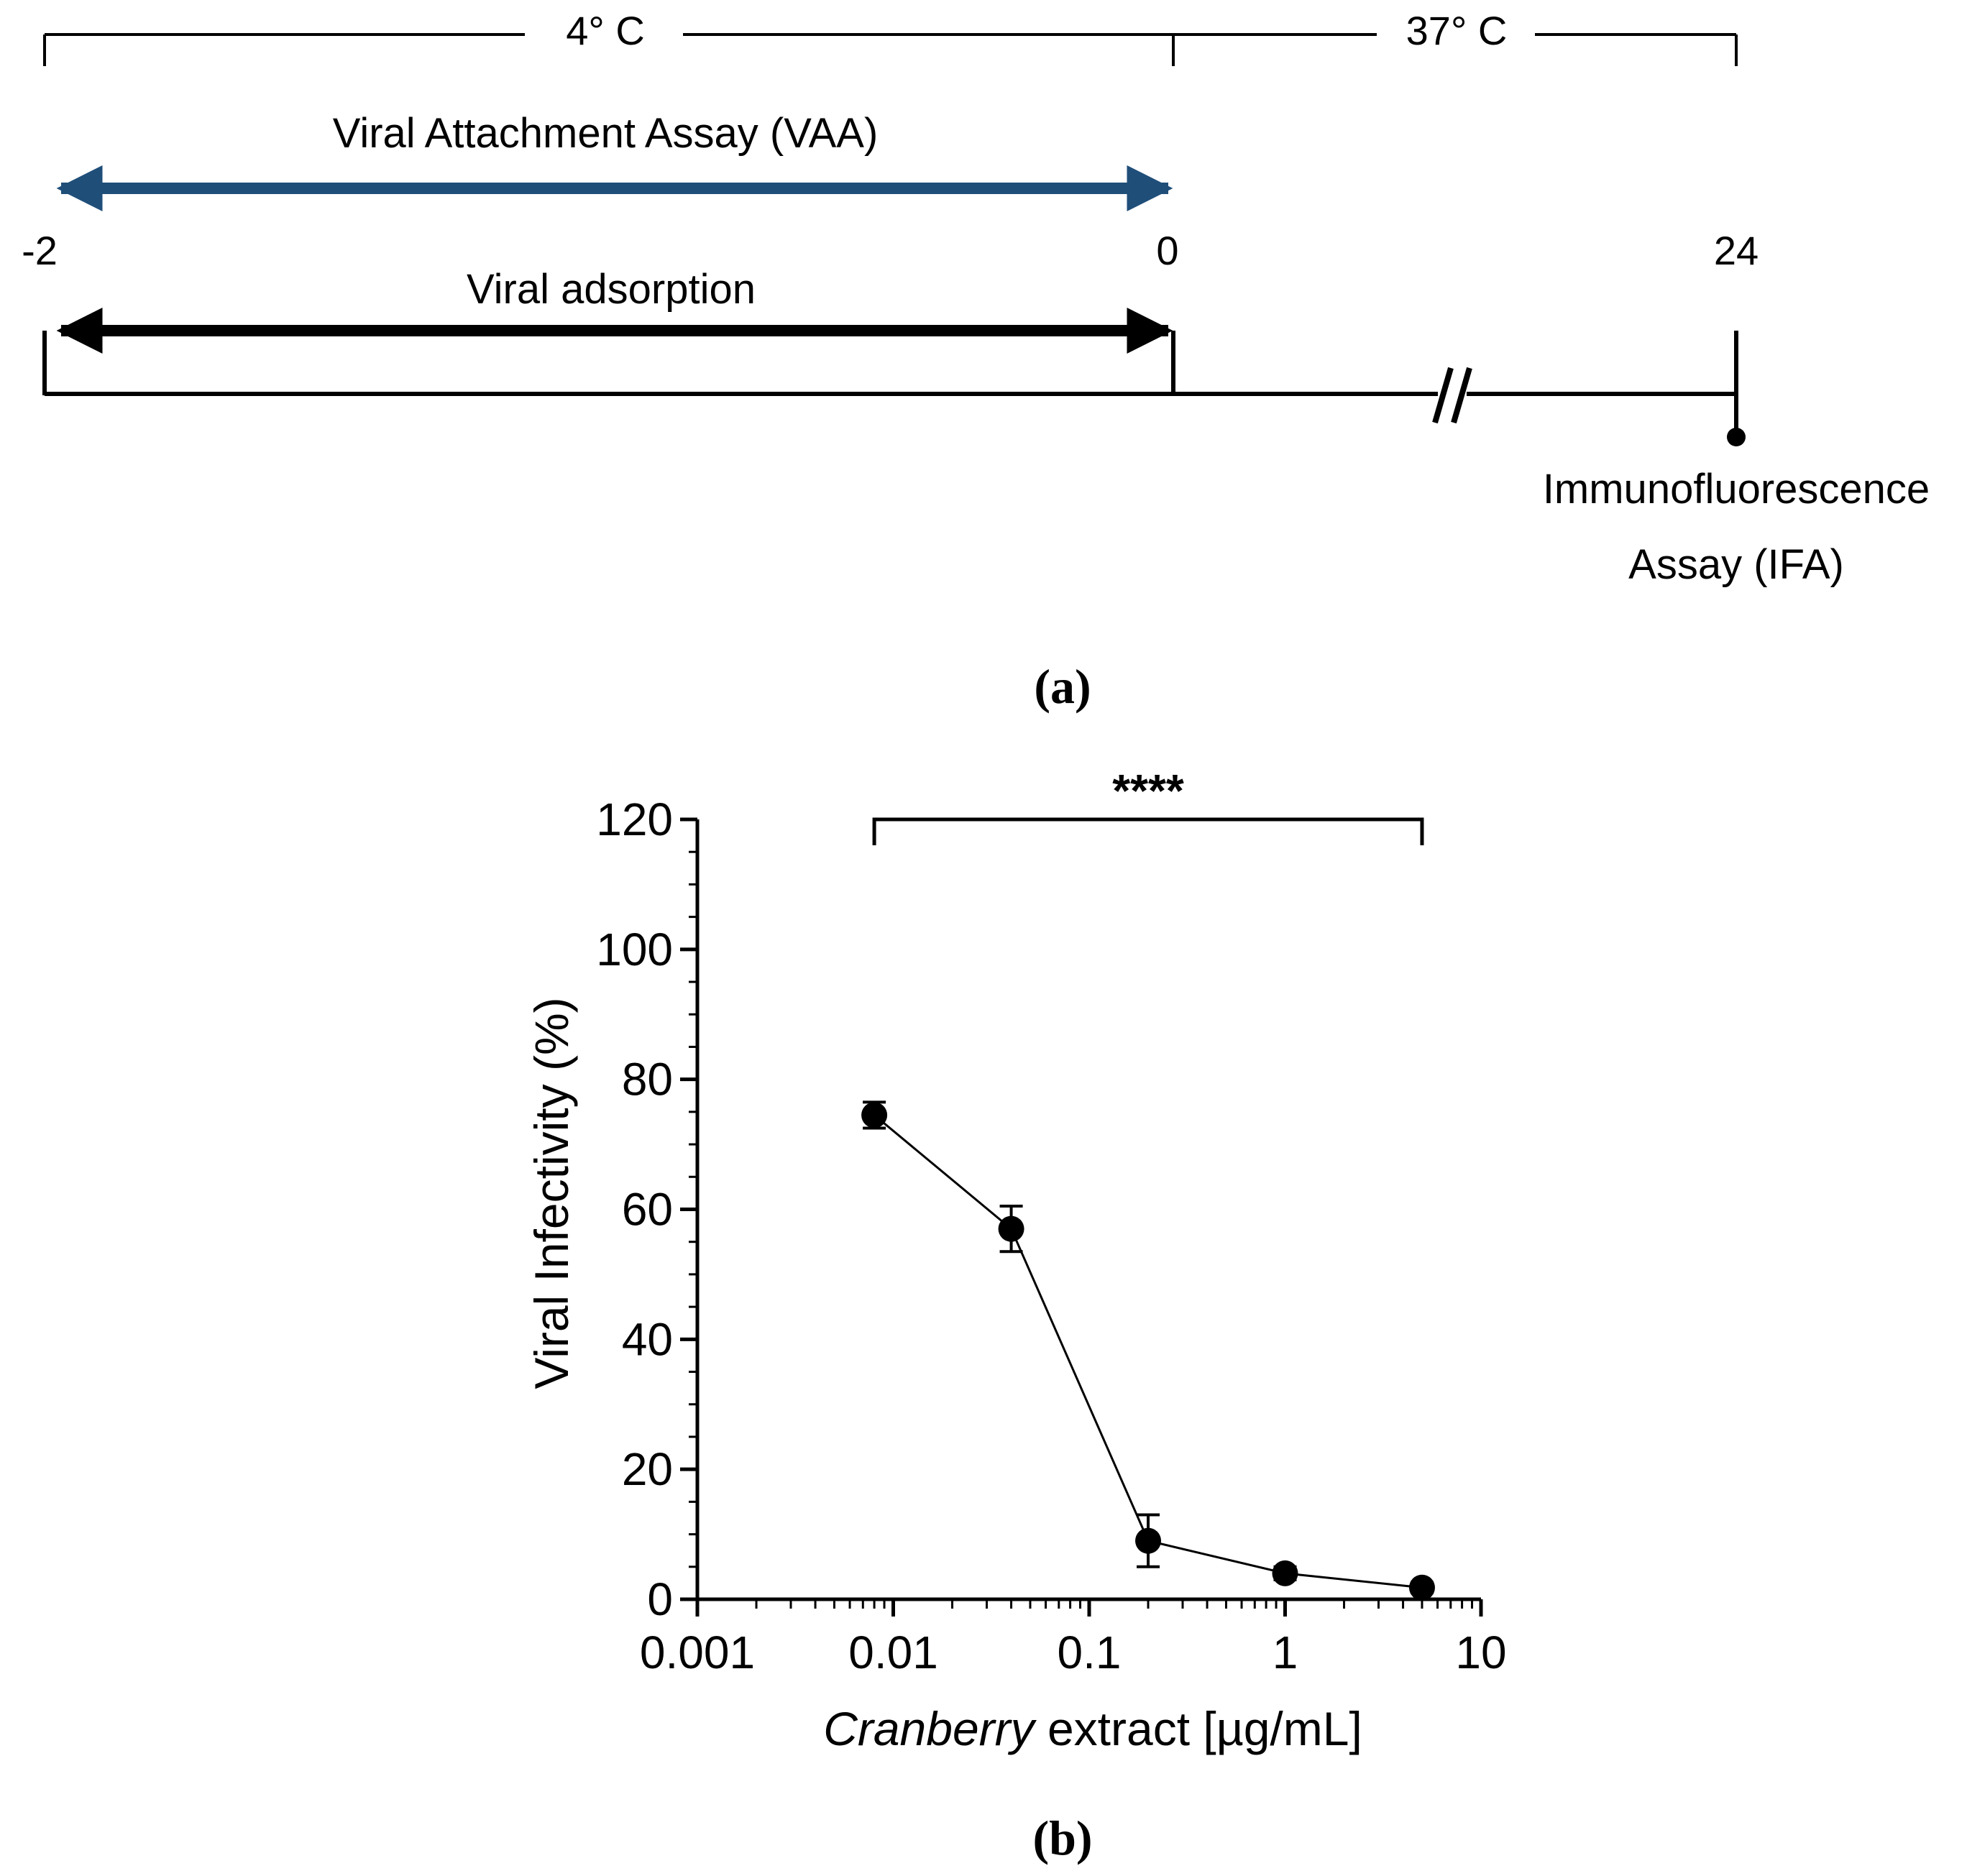 This screenshot has width=1967, height=1876. I want to click on y-tick-label: 40, so click(647, 1339).